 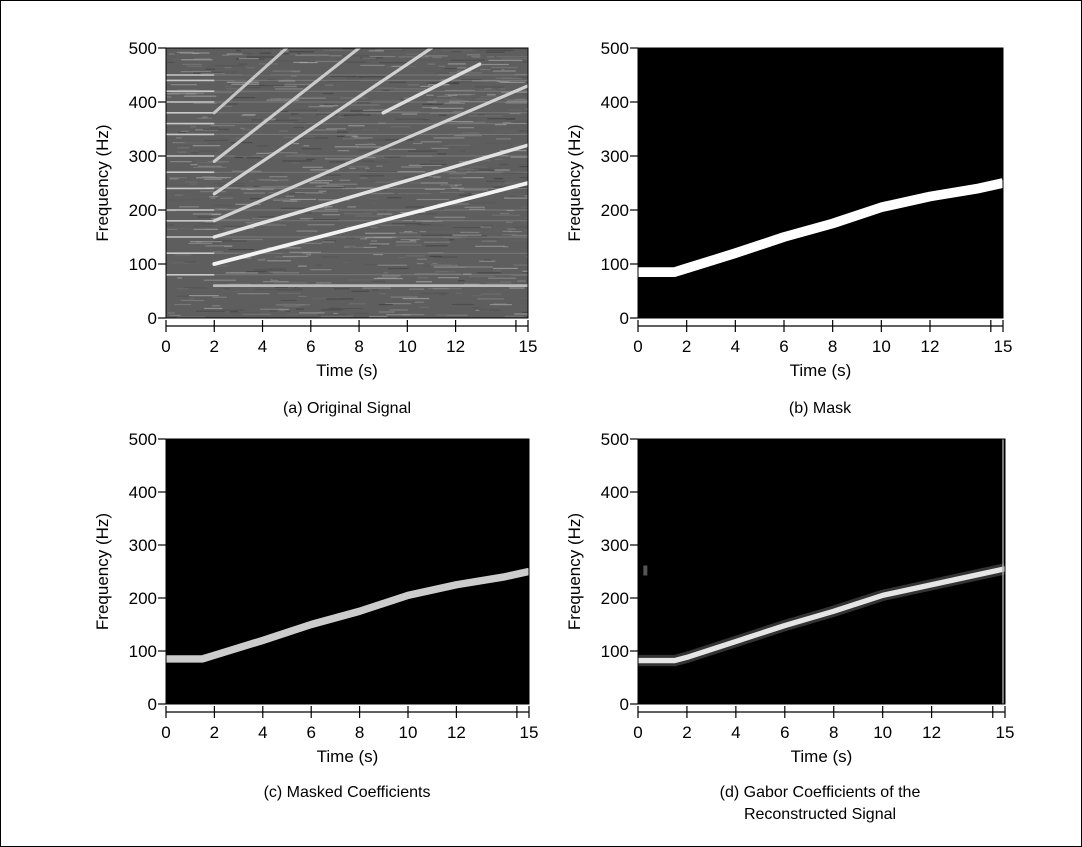 I want to click on y-tick-label: 300, so click(x=615, y=545).